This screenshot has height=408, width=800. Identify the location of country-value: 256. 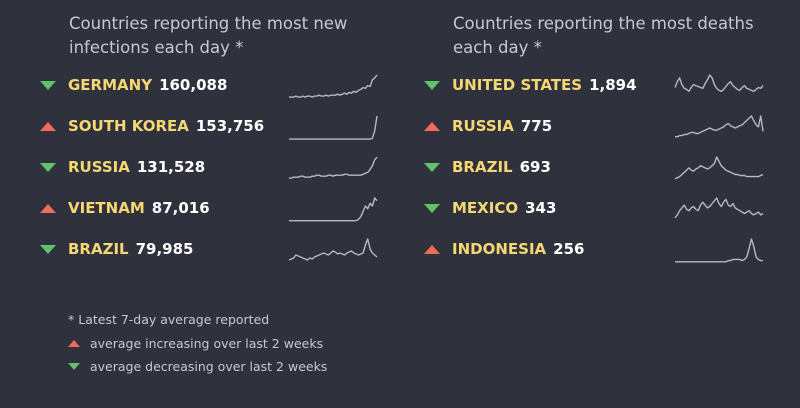
(569, 249).